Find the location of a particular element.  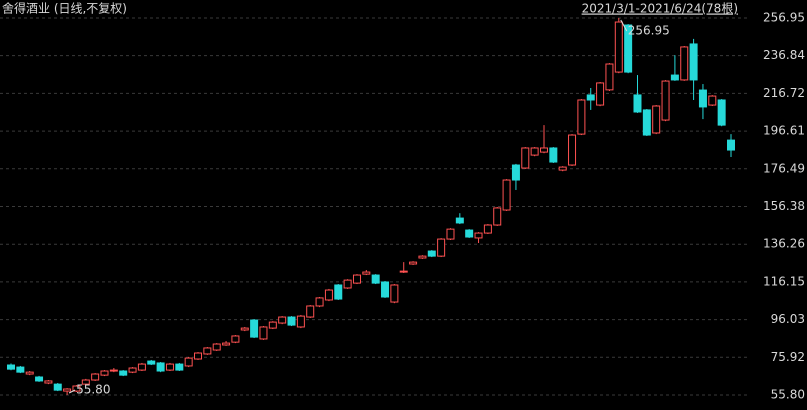

y-tick-label: 156.38 is located at coordinates (784, 206).